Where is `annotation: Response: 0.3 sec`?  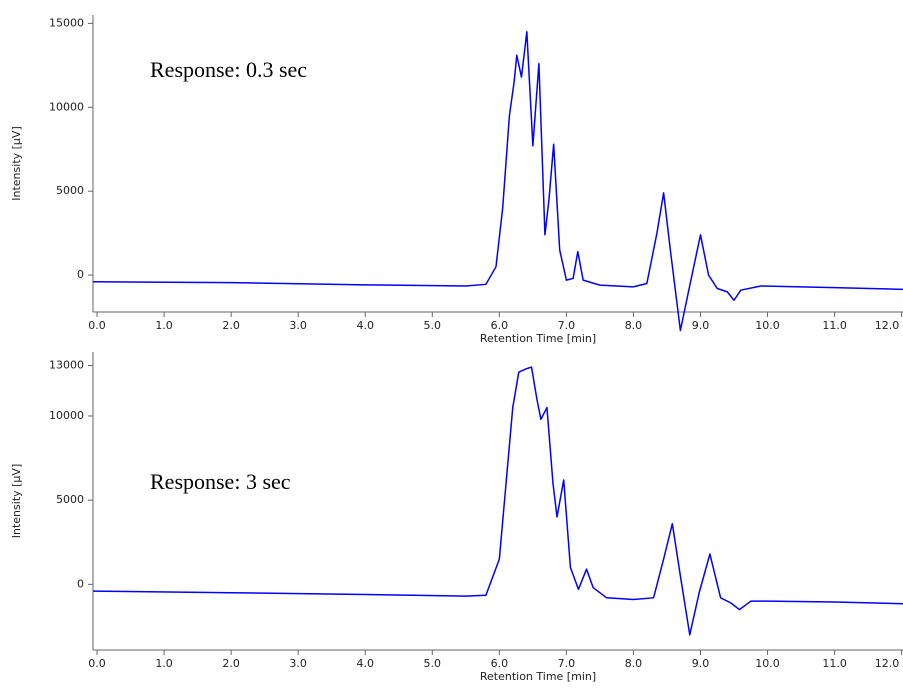 annotation: Response: 0.3 sec is located at coordinates (228, 69).